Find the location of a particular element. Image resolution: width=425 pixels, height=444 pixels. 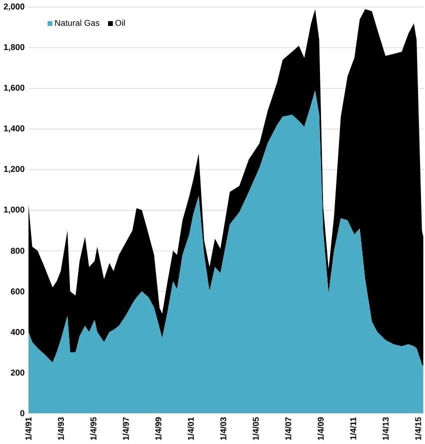

x-tick-label: 1/4/07 is located at coordinates (288, 428).